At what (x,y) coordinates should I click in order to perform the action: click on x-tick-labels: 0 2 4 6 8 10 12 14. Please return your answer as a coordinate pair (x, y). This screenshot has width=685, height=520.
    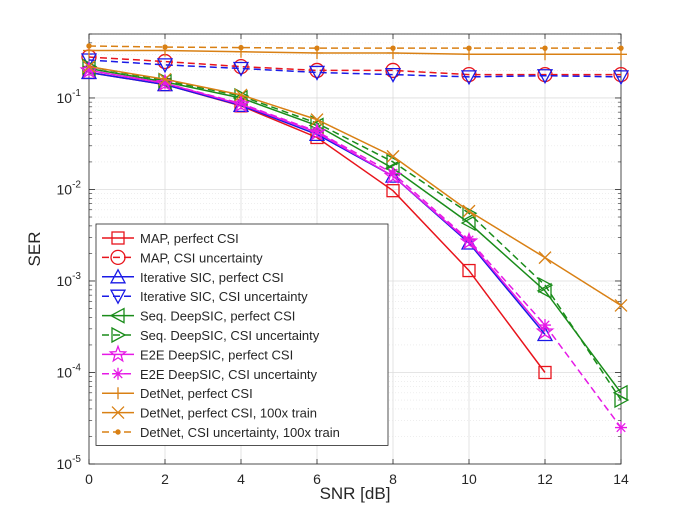
    Looking at the image, I should click on (357, 479).